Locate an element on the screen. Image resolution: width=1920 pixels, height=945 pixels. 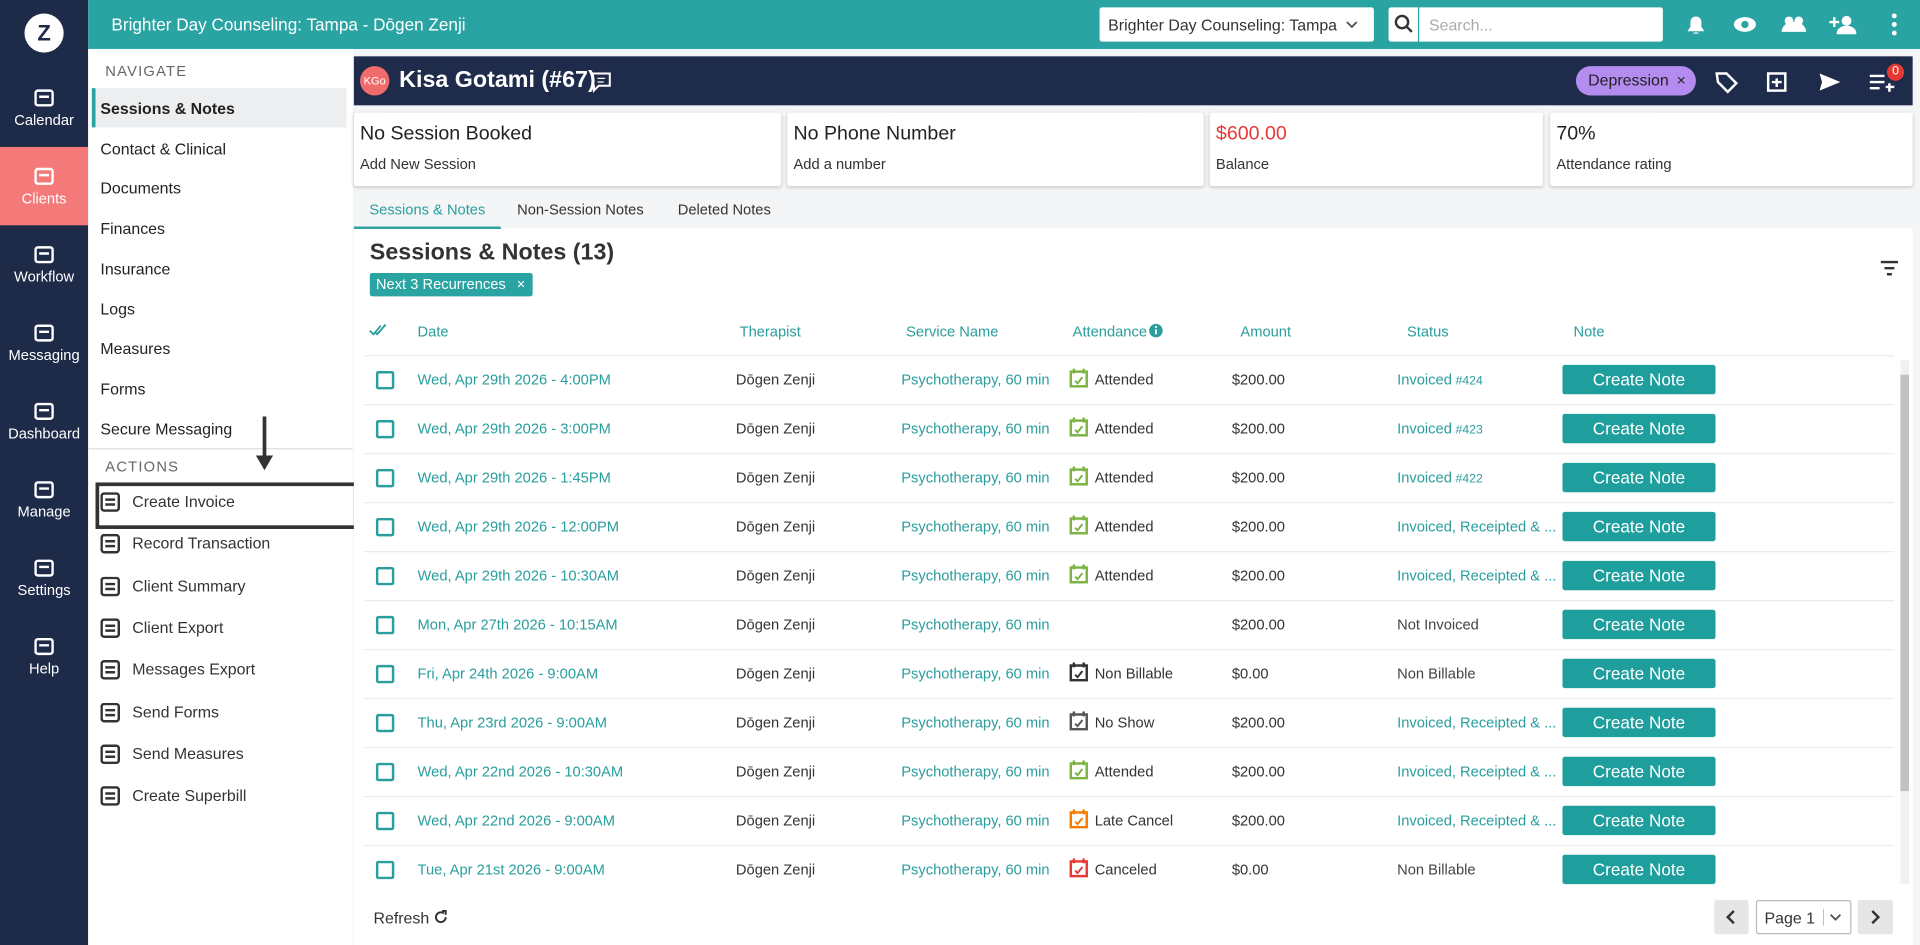
action-item: Messages Export is located at coordinates (221, 669).